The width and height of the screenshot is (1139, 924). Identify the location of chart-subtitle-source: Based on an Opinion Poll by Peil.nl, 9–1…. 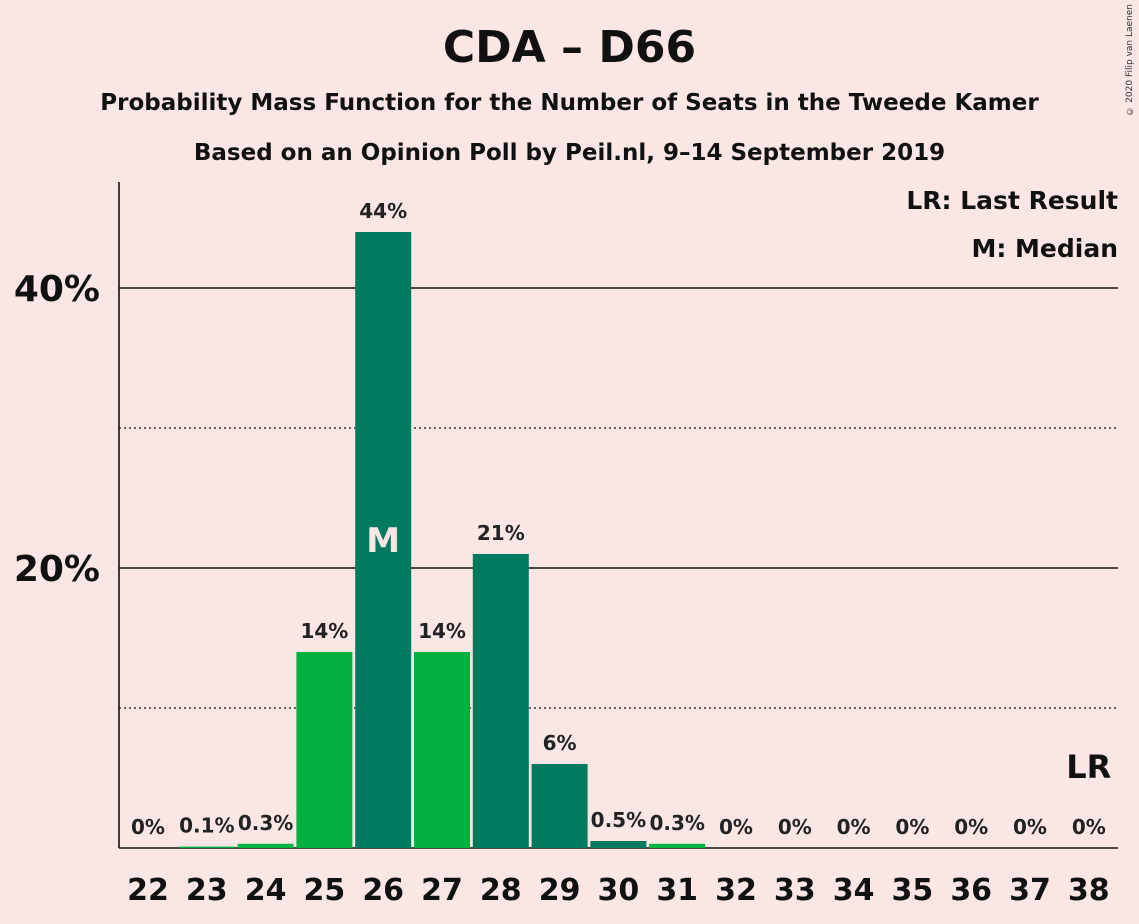
(569, 153).